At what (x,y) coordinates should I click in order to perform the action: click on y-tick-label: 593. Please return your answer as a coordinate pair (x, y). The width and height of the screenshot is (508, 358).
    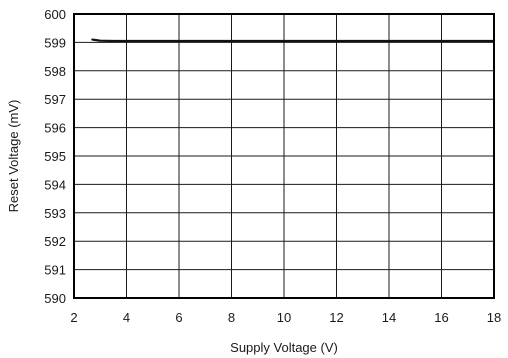
    Looking at the image, I should click on (55, 213).